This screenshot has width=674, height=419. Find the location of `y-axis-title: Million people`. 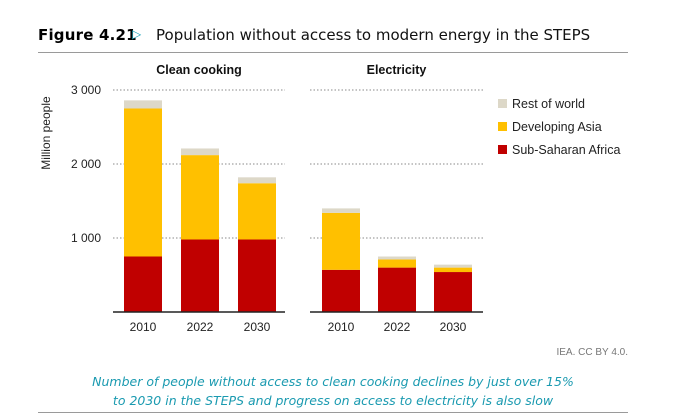

y-axis-title: Million people is located at coordinates (46, 133).